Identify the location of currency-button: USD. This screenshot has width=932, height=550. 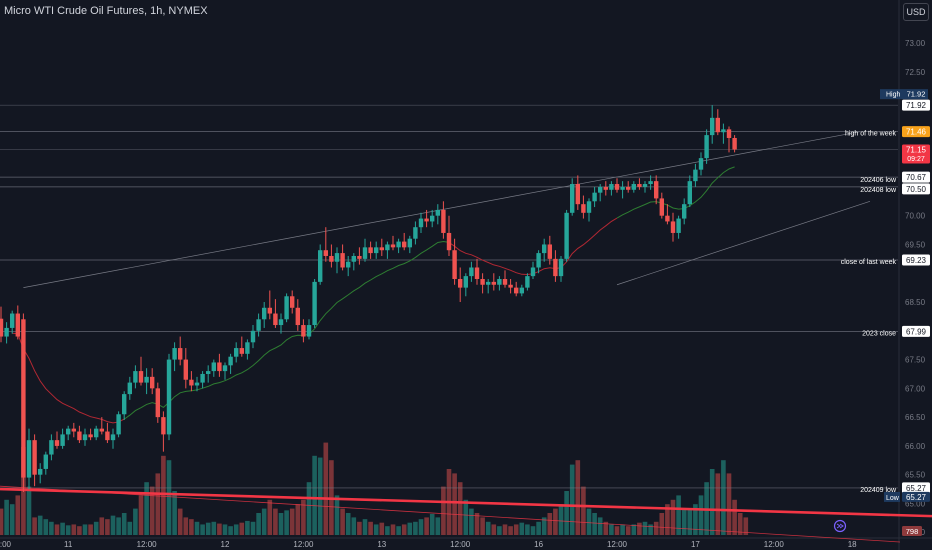
(916, 12).